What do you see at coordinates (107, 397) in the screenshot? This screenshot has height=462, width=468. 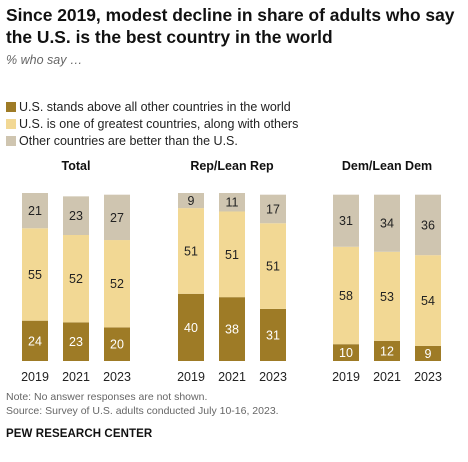 I see `footnote-note: Note: No answer responses are not shown.` at bounding box center [107, 397].